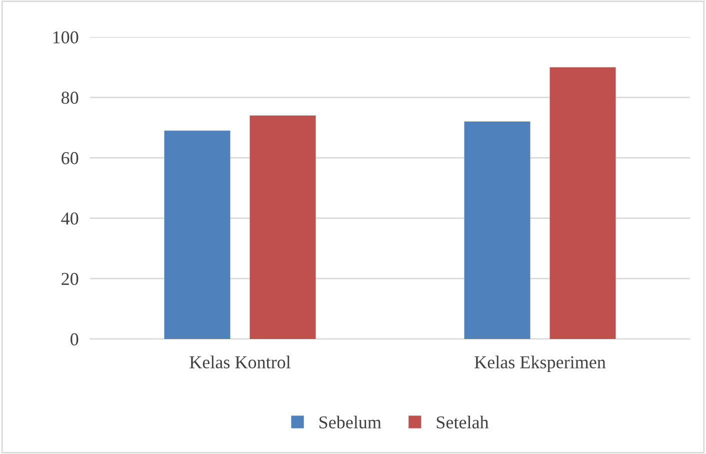 The height and width of the screenshot is (454, 706). I want to click on x-tick-label: Kelas Eksperimen, so click(540, 364).